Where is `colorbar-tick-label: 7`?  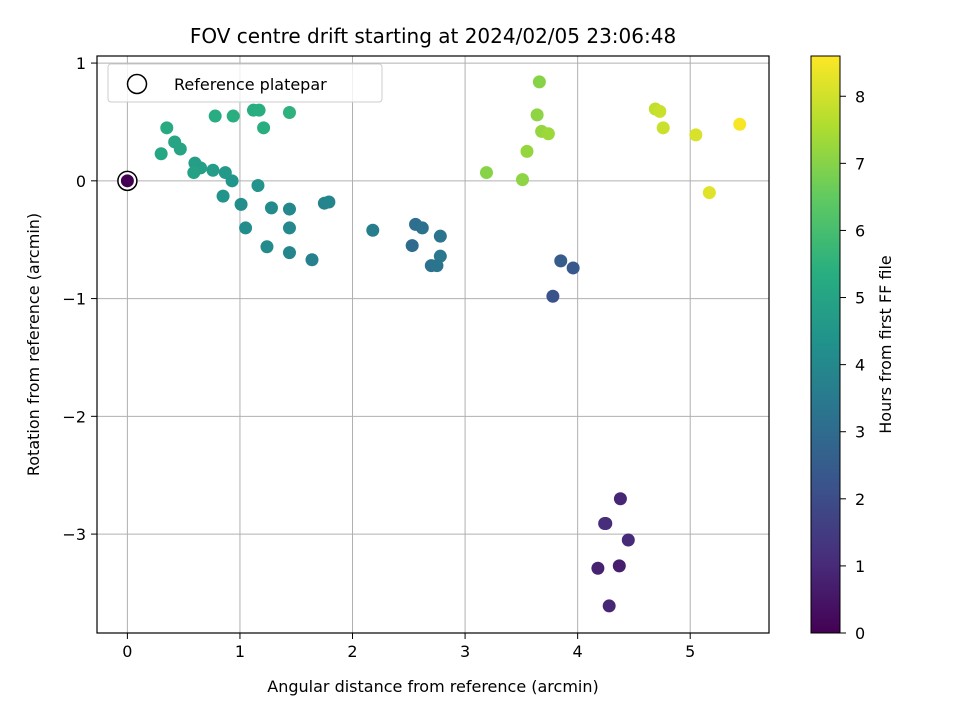 colorbar-tick-label: 7 is located at coordinates (860, 163).